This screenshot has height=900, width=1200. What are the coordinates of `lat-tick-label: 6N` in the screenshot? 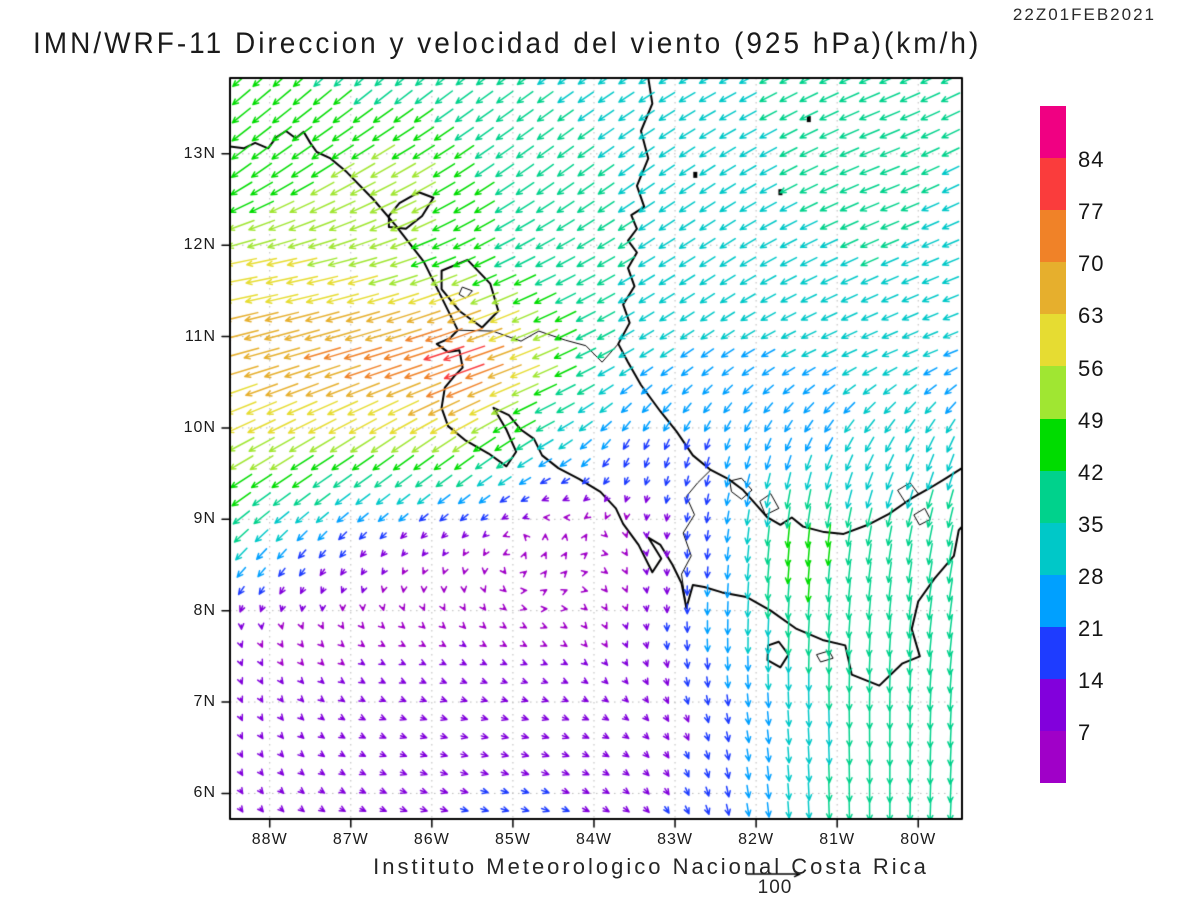 It's located at (204, 793).